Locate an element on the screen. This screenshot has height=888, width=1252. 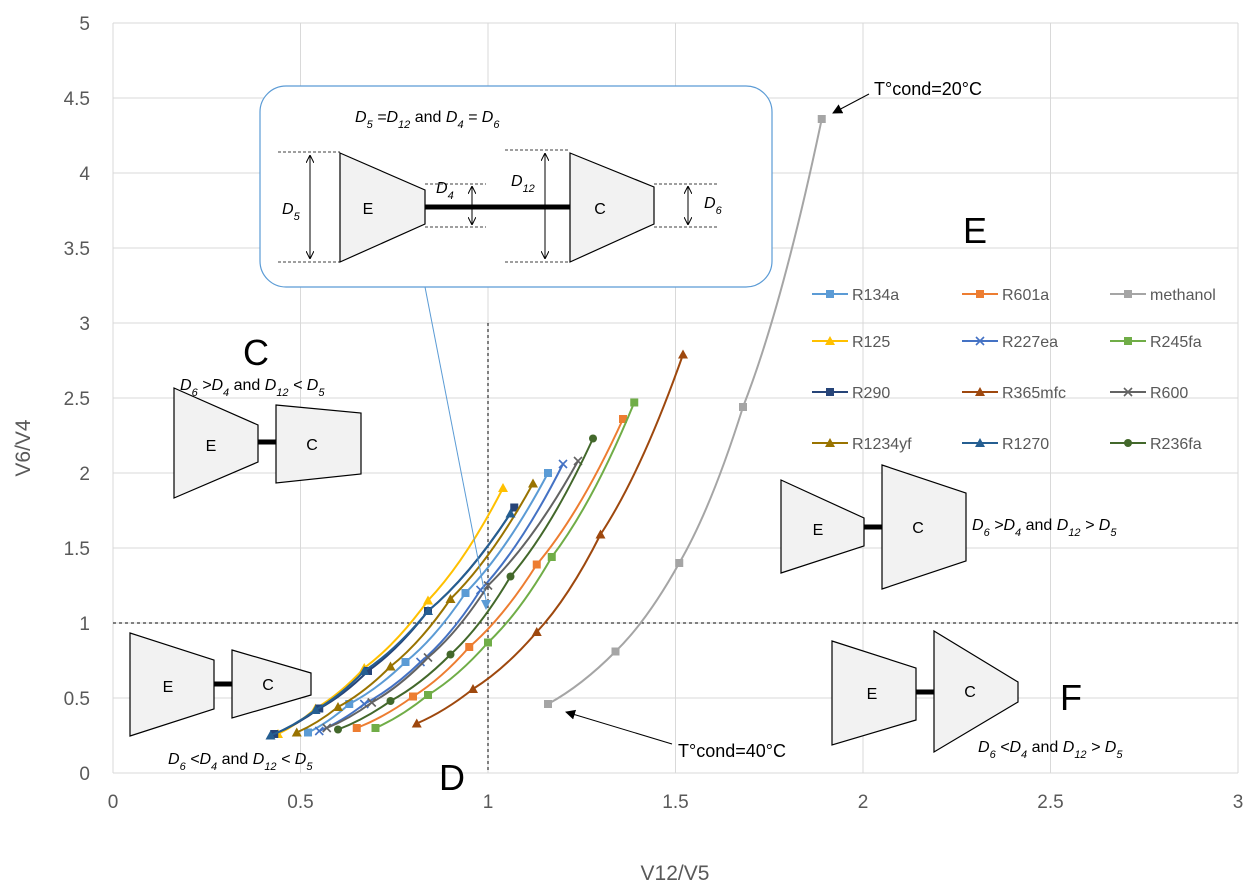
series-r134a is located at coordinates (428, 603).